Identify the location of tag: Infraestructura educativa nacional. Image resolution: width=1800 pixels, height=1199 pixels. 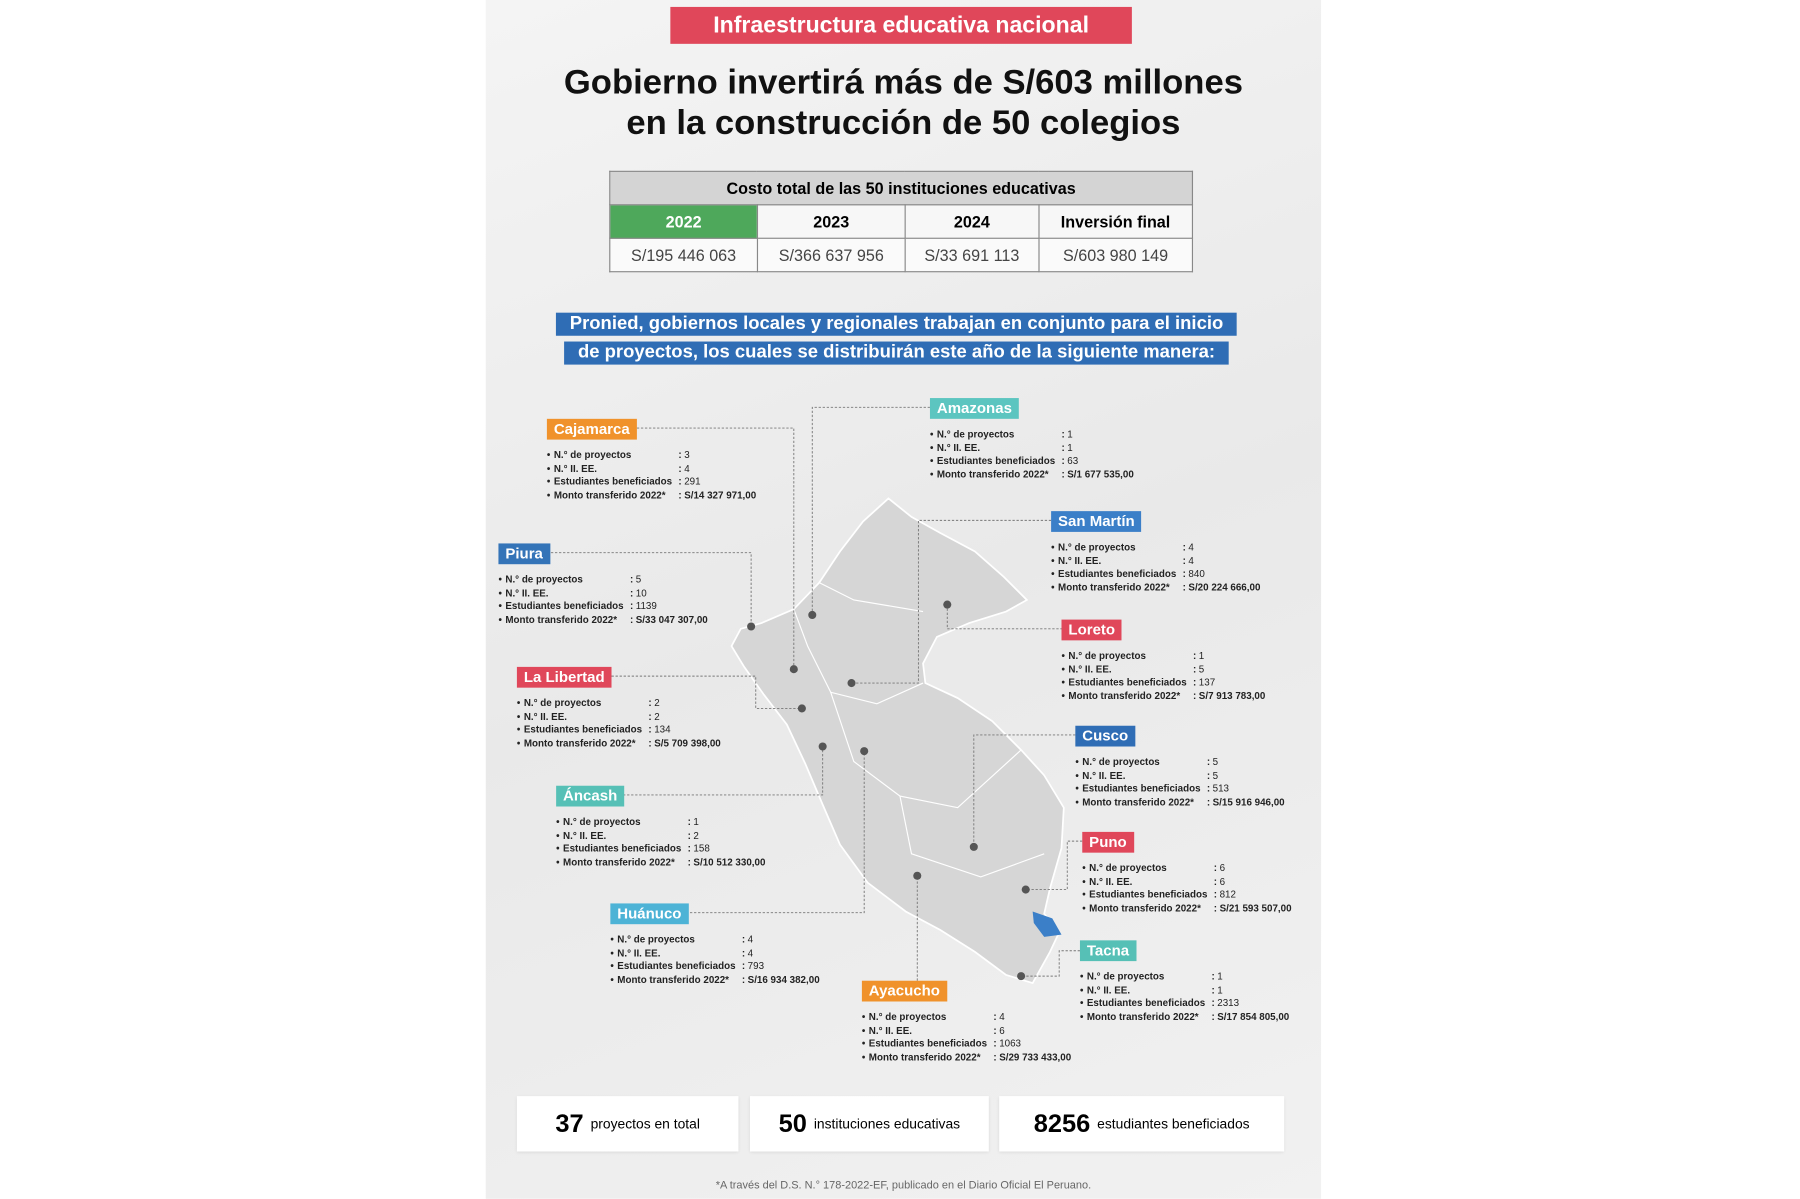
(901, 25).